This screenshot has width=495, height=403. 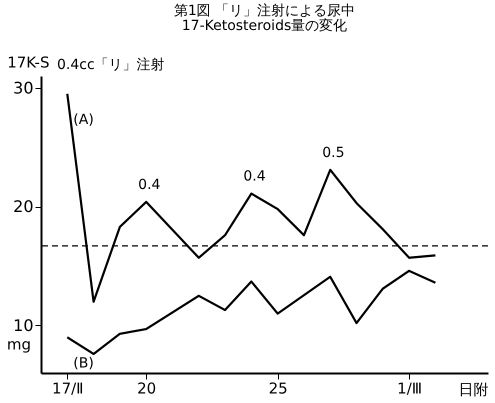 I want to click on y-tick-label: 10, so click(x=23, y=325).